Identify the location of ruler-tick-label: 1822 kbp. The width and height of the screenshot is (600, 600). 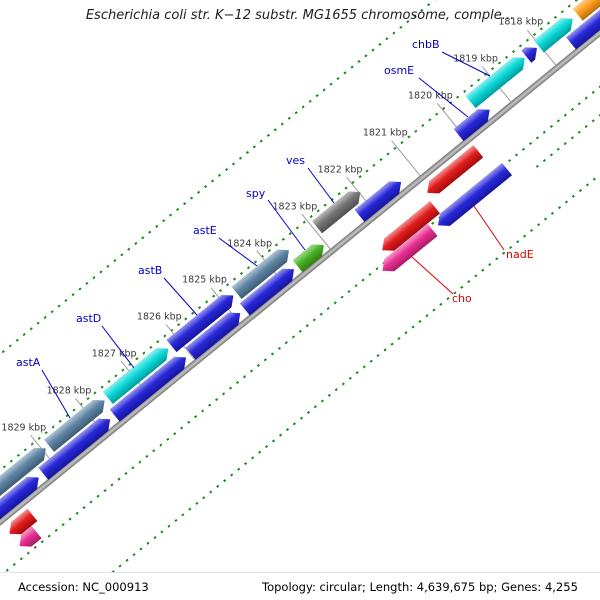
(340, 170).